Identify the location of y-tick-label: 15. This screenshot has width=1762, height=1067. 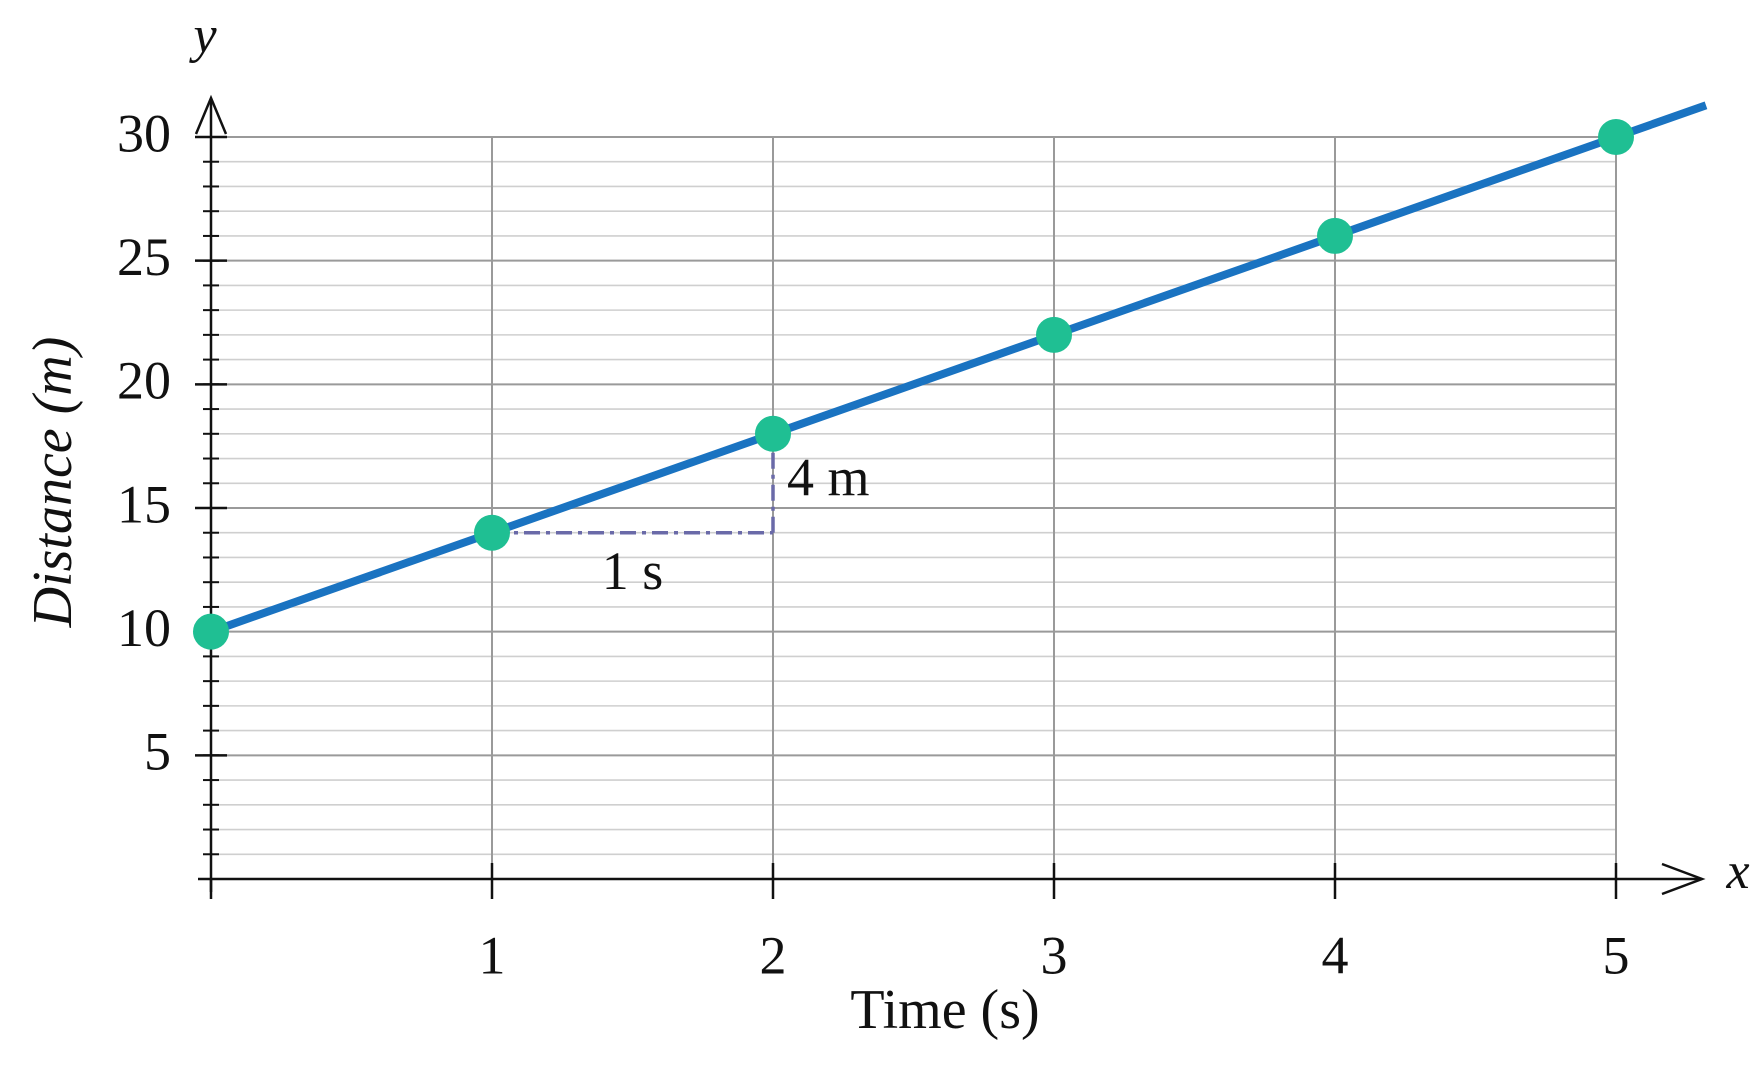
(144, 504).